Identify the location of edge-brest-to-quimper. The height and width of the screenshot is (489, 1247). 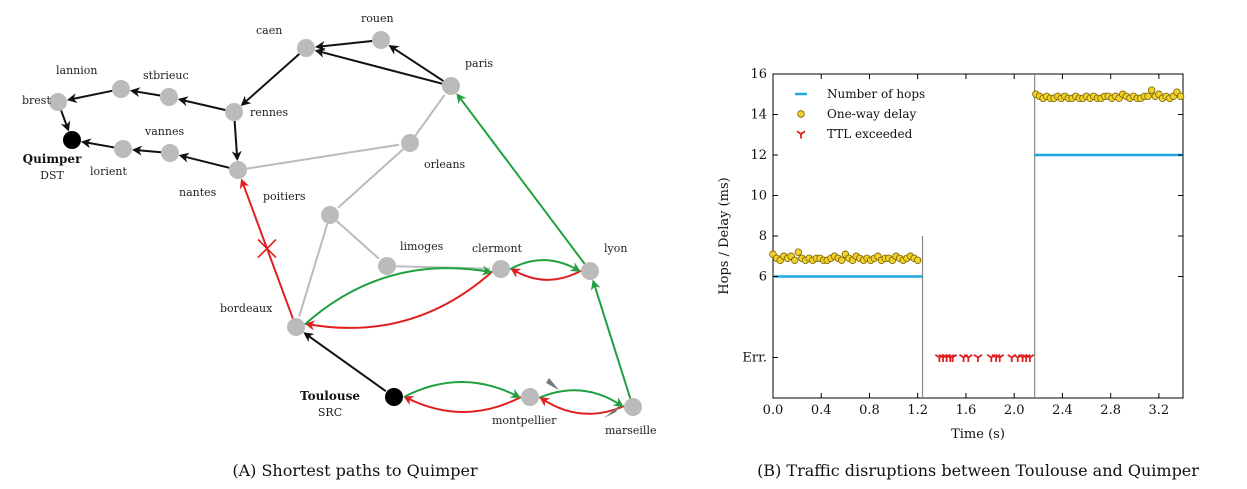
(65, 121).